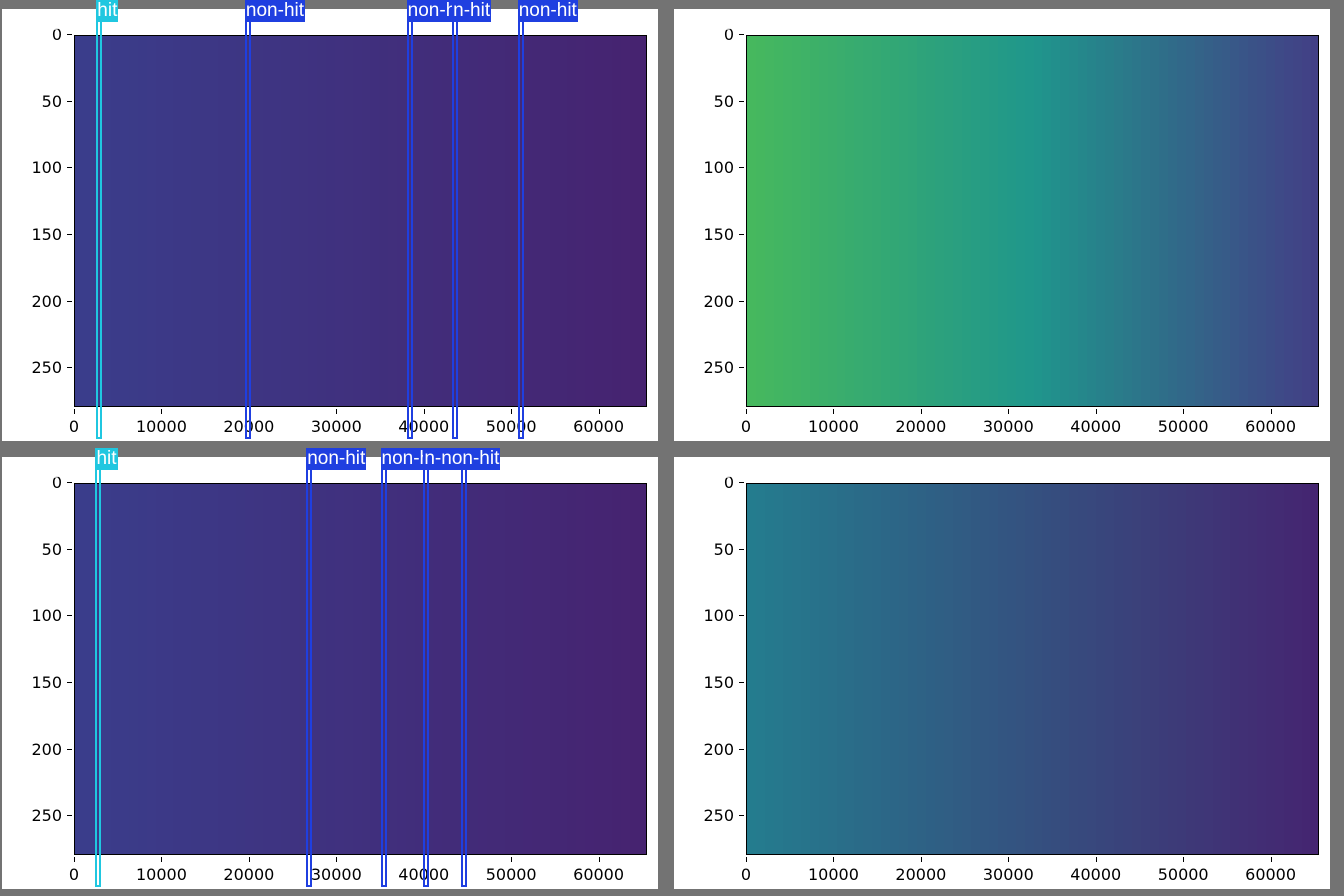 This screenshot has width=1344, height=896. What do you see at coordinates (462, 459) in the screenshot?
I see `non-hit-detection-label: n-non-hit` at bounding box center [462, 459].